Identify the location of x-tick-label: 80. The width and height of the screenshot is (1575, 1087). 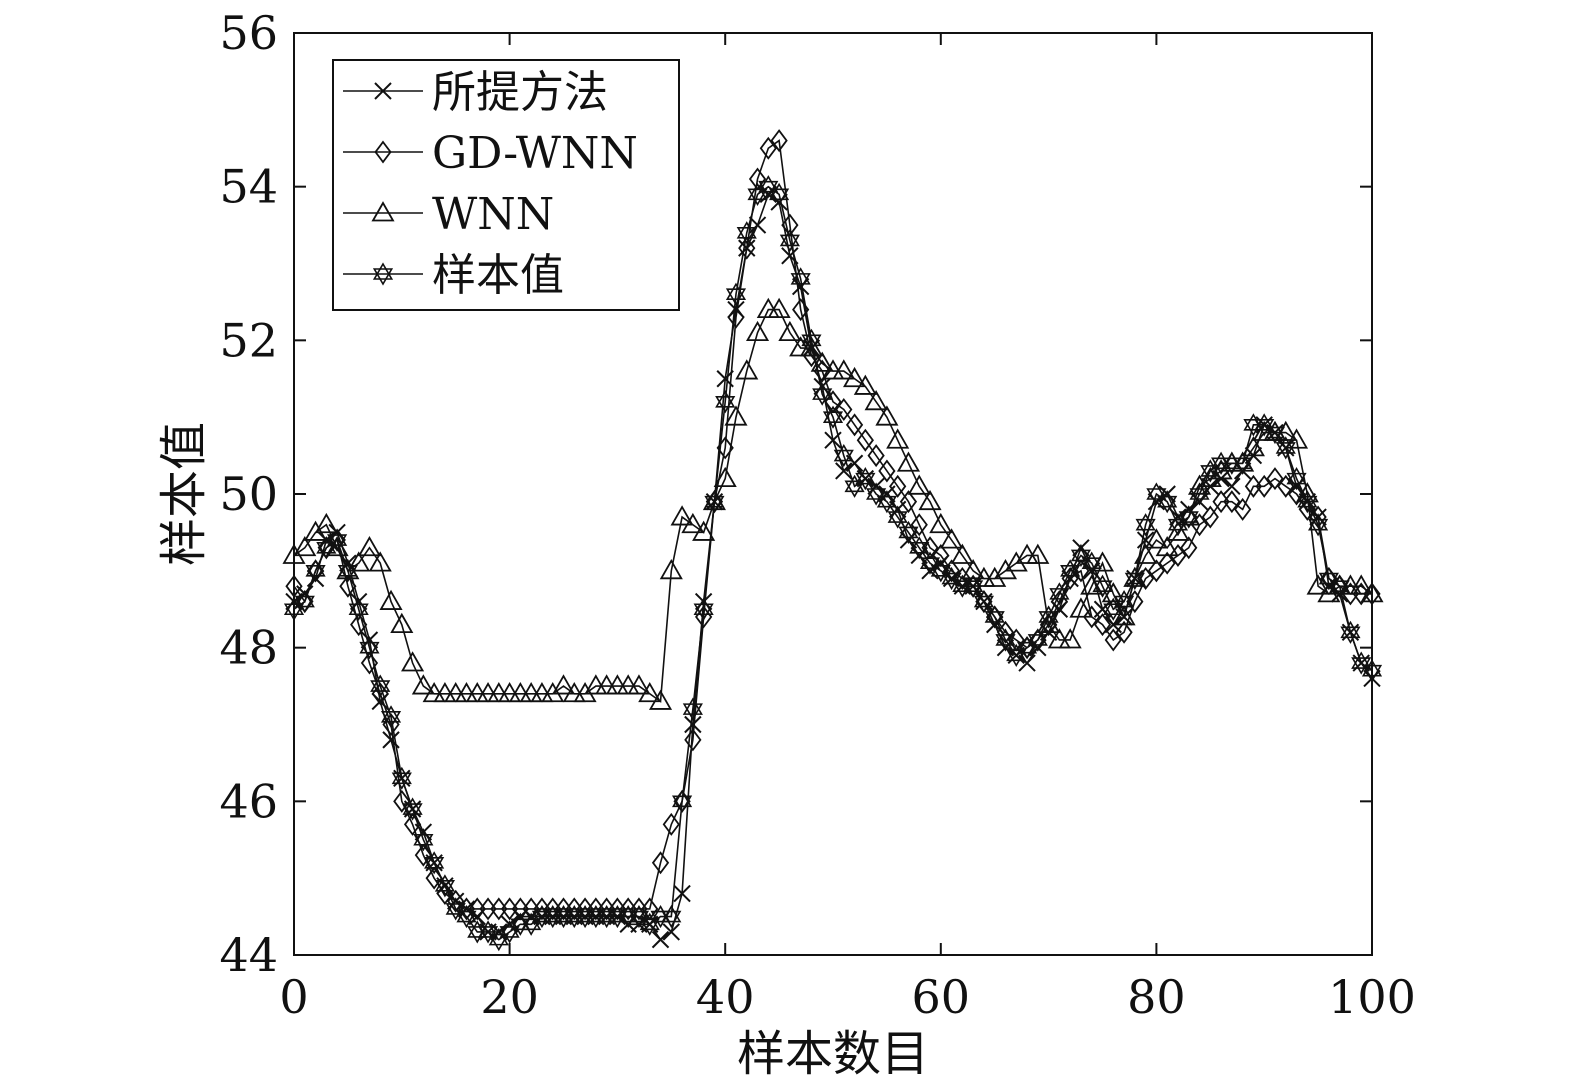
(1156, 997).